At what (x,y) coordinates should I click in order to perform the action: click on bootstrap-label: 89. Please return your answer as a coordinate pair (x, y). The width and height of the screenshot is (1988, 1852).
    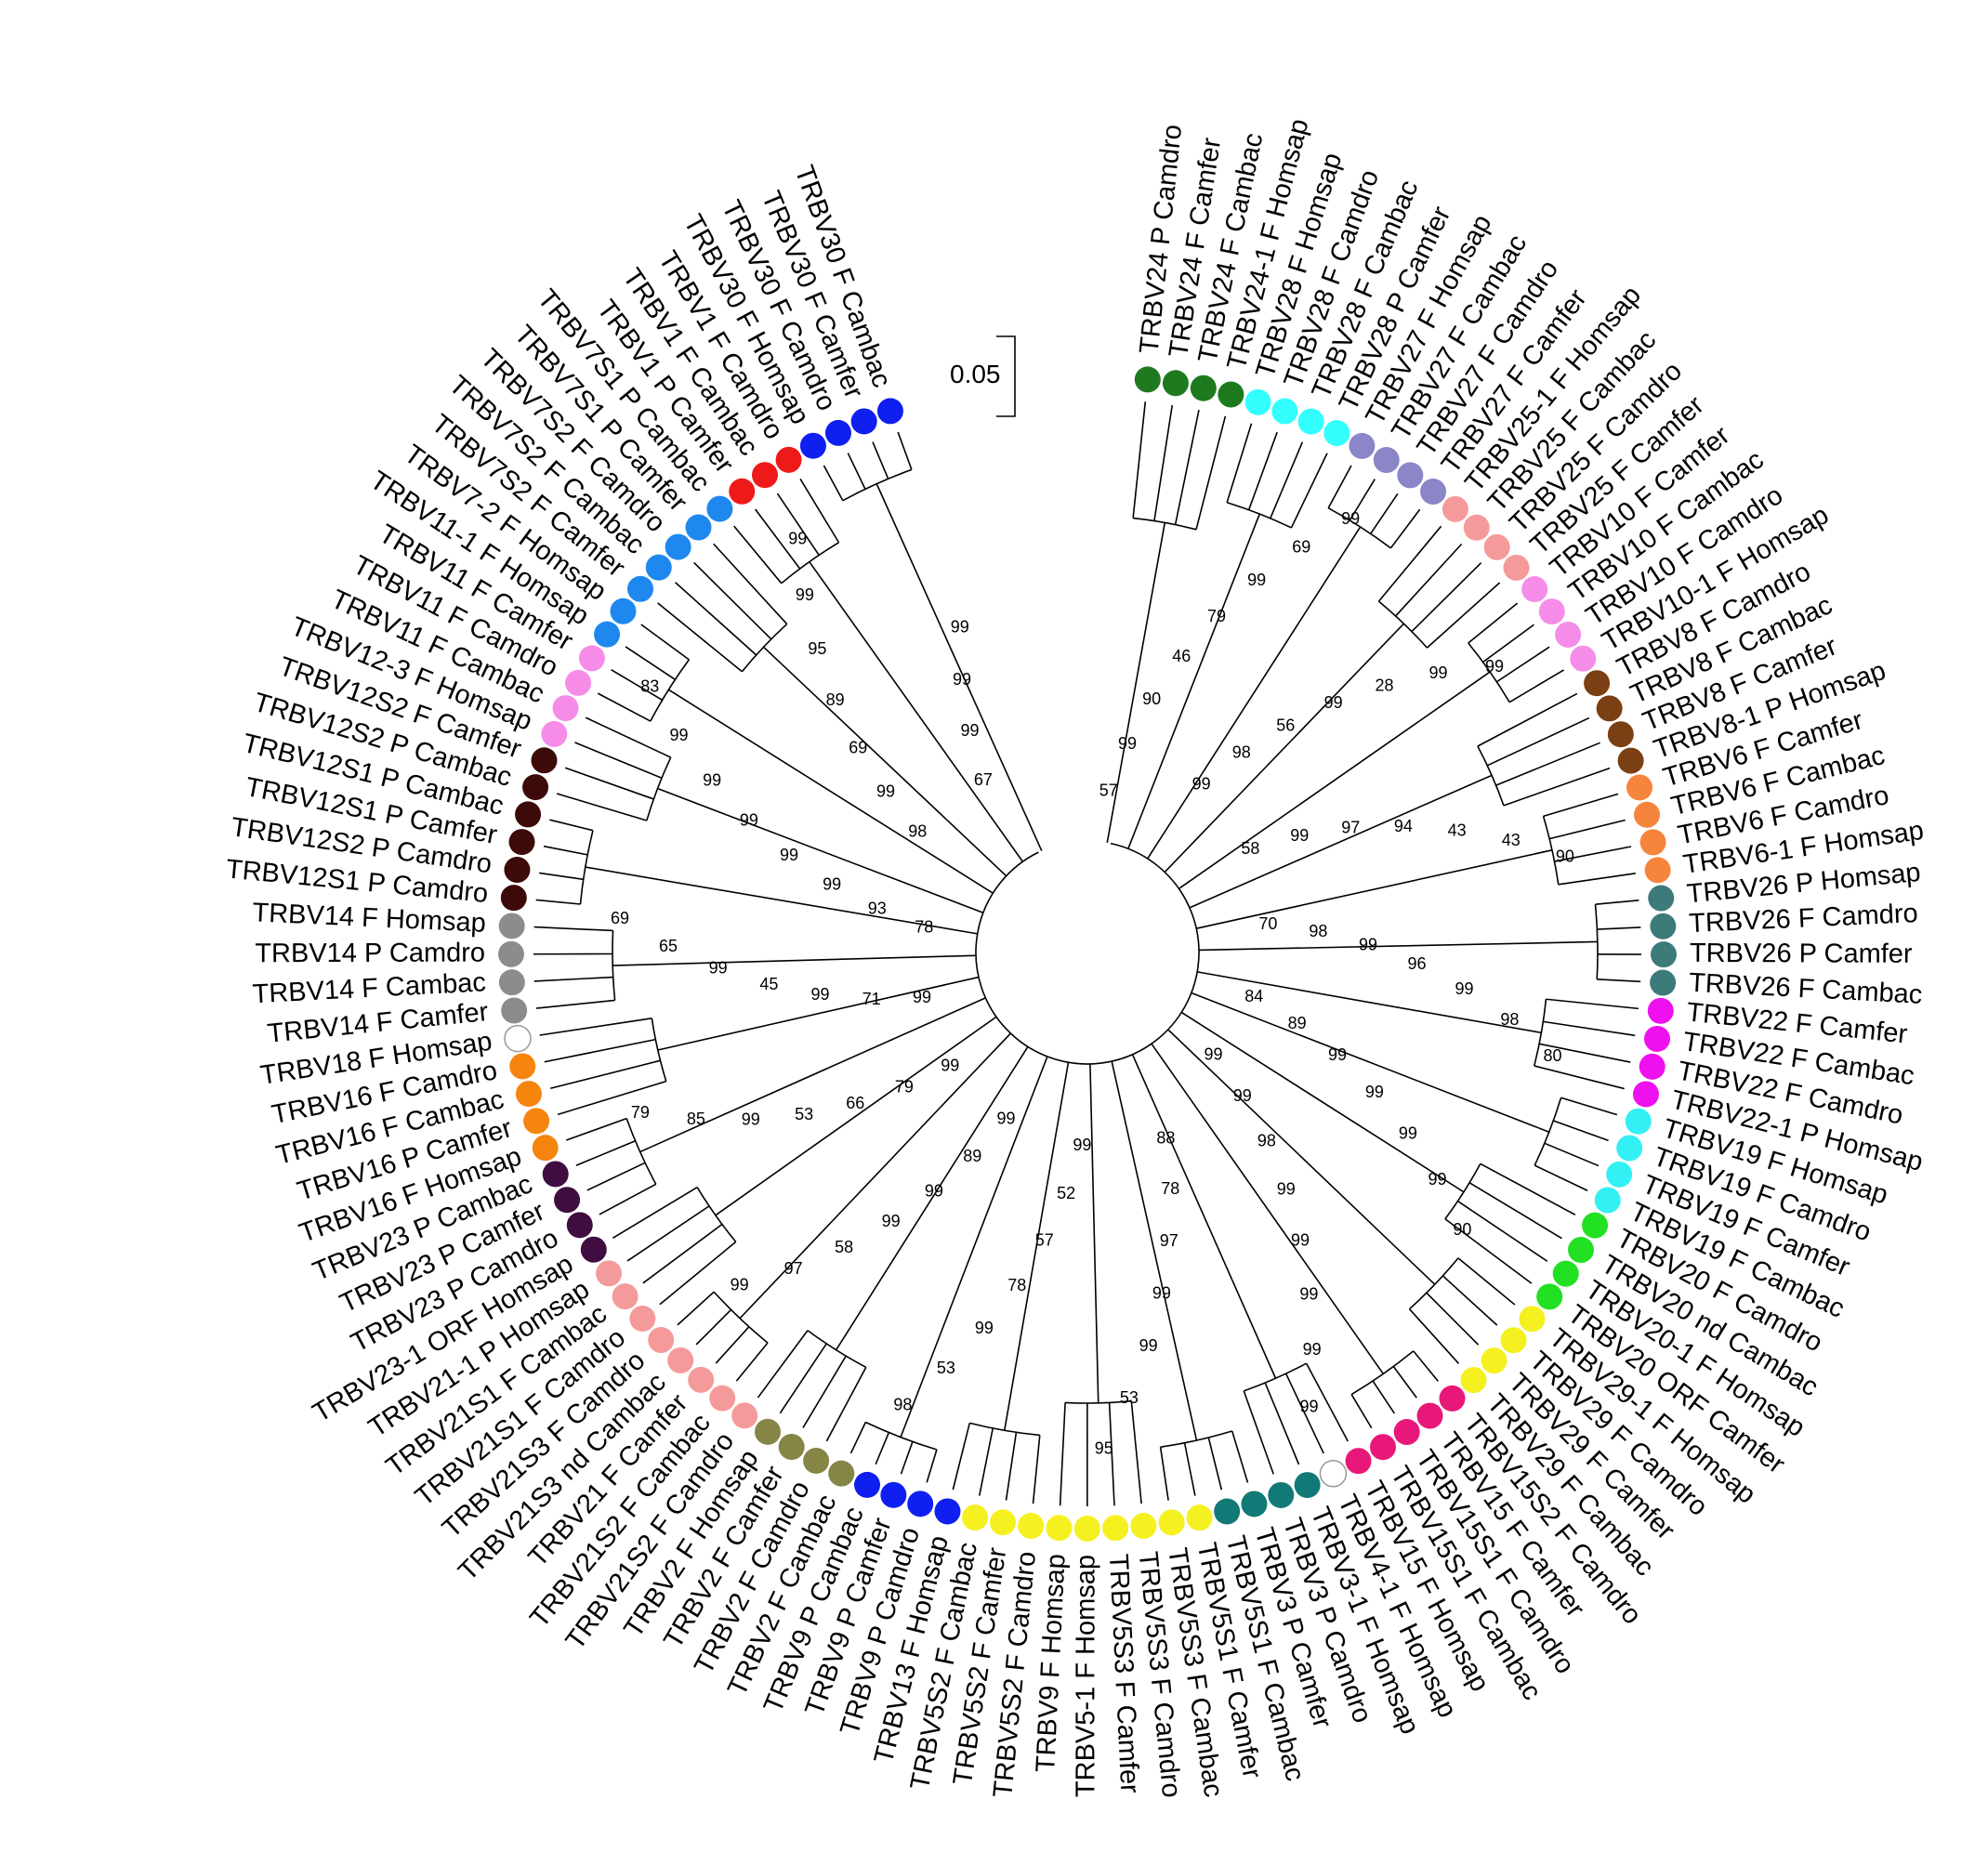
    Looking at the image, I should click on (972, 1156).